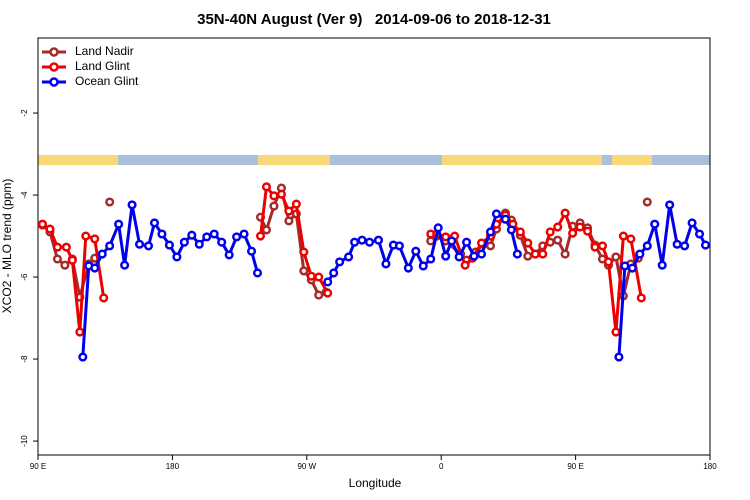 This screenshot has height=500, width=750. What do you see at coordinates (375, 483) in the screenshot?
I see `x-axis-label: Longitude` at bounding box center [375, 483].